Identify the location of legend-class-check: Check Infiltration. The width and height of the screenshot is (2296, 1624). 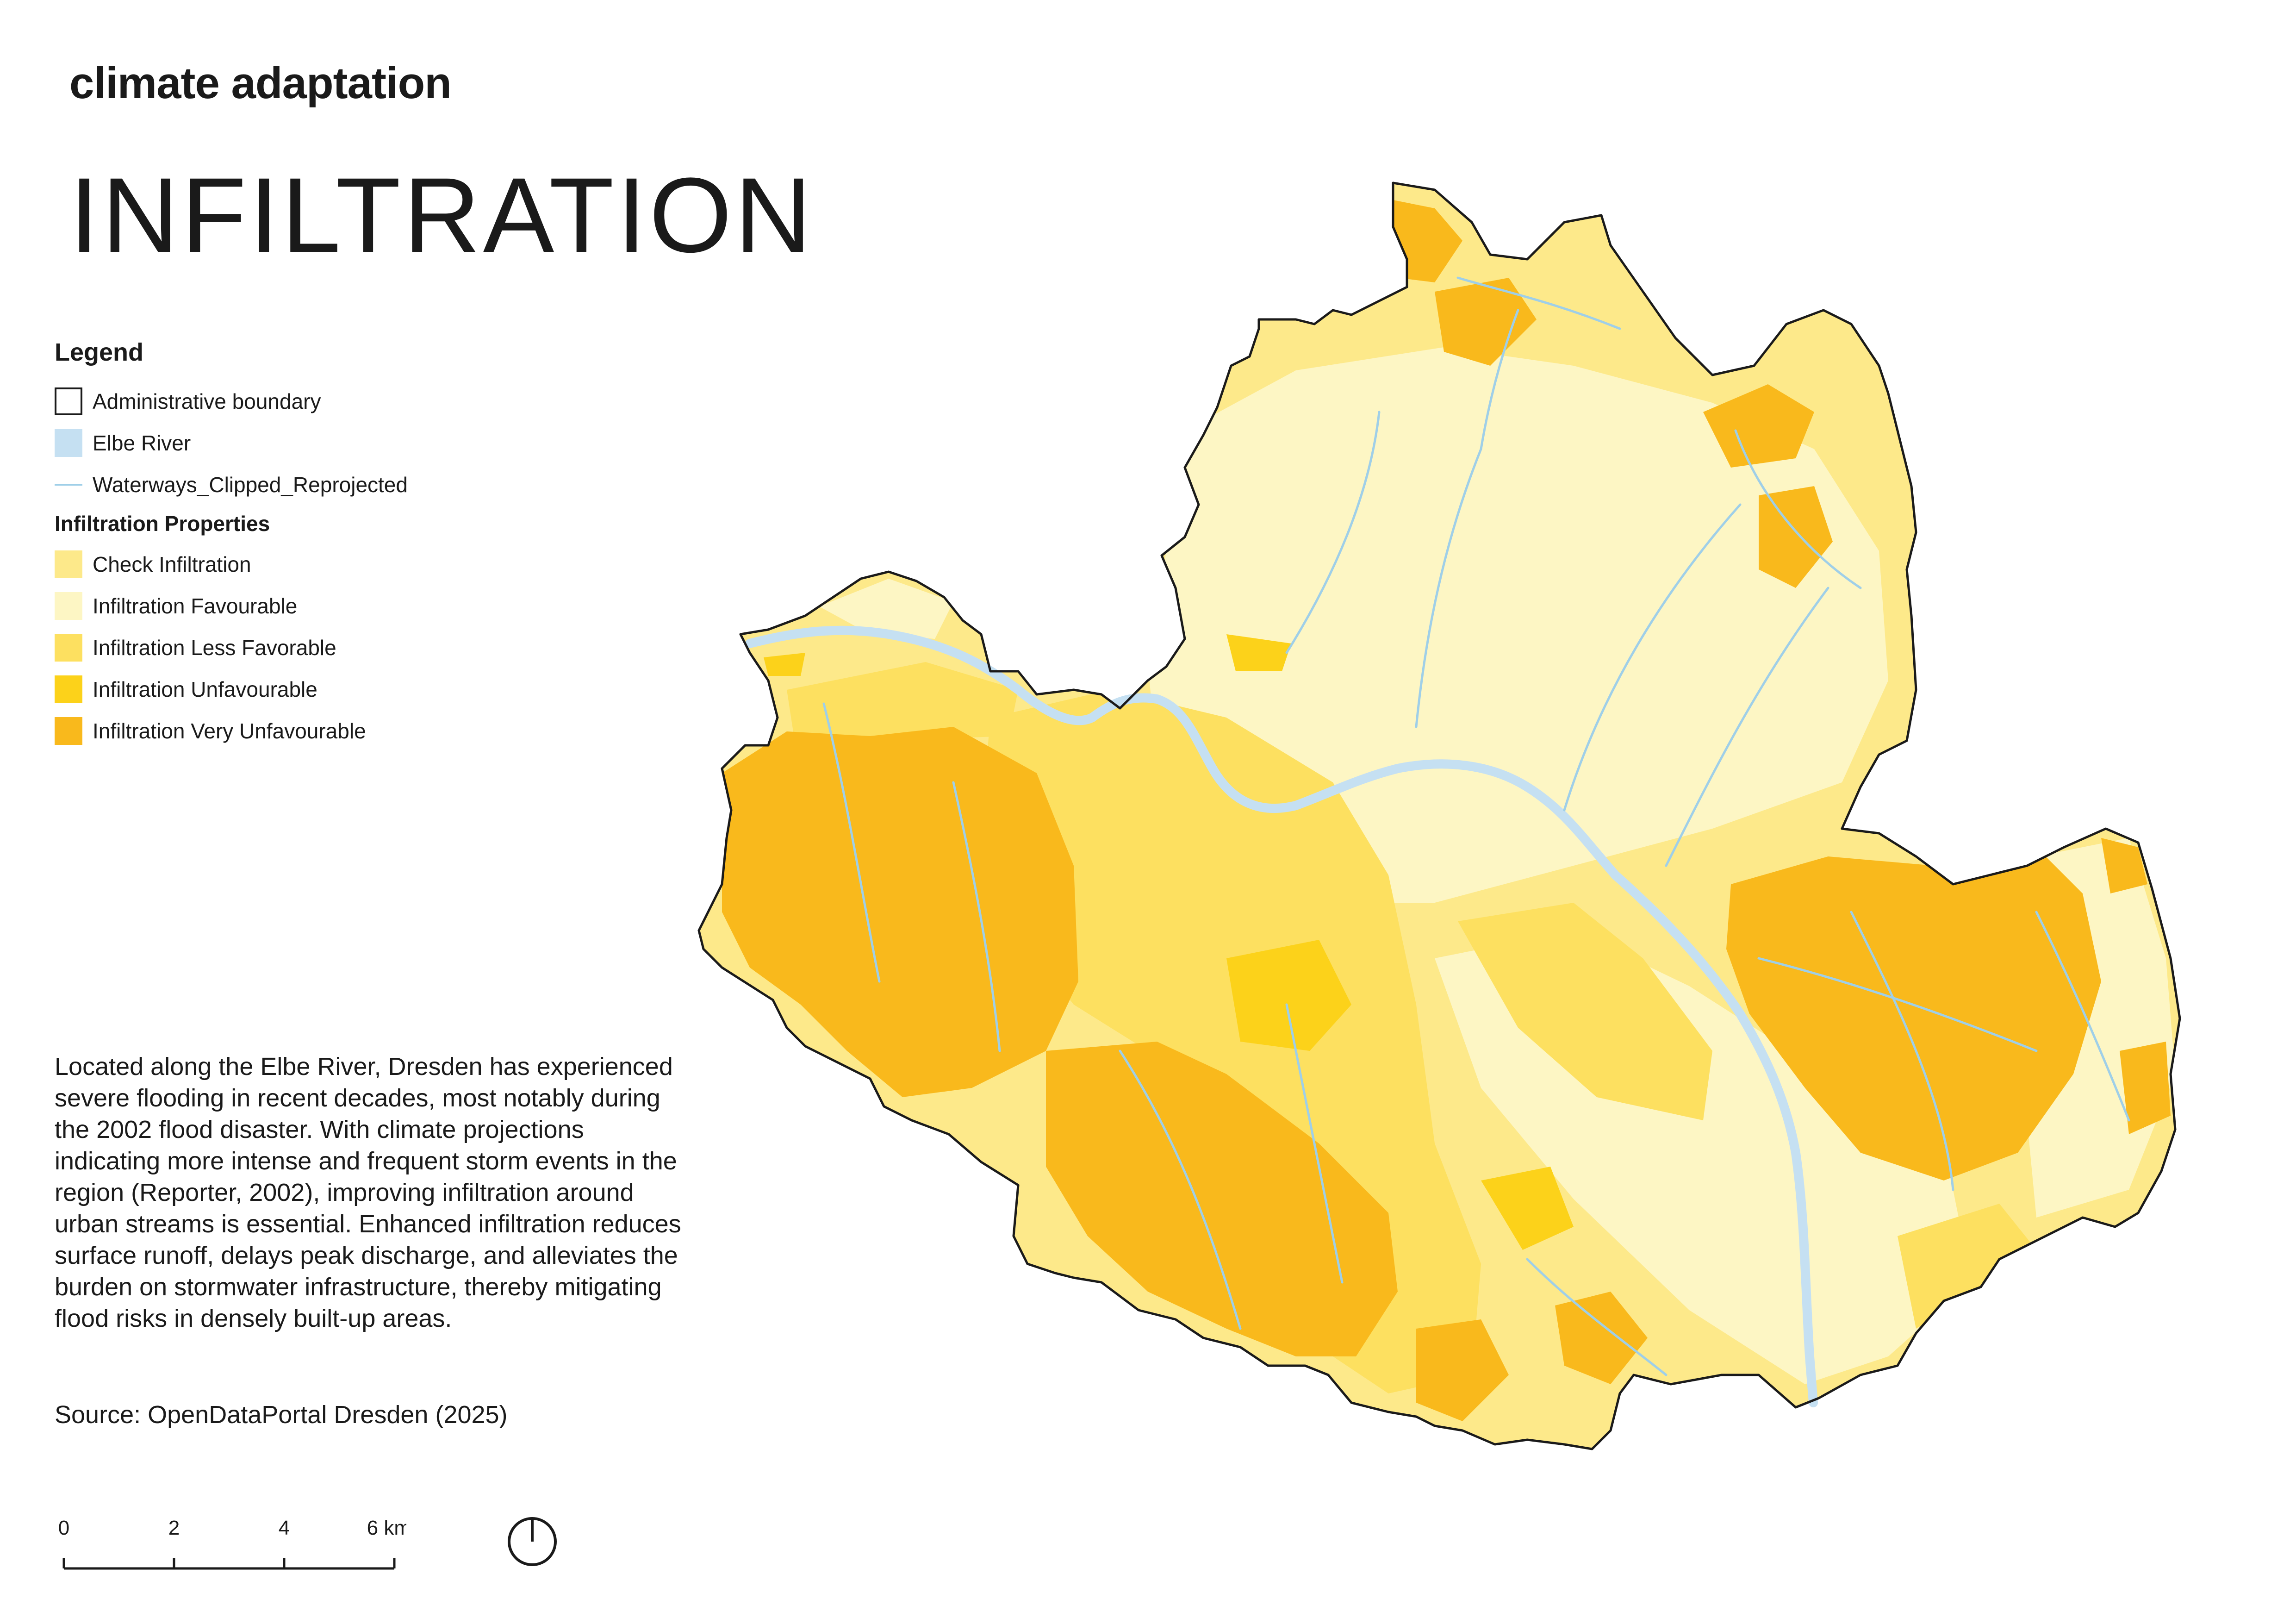
(309, 564).